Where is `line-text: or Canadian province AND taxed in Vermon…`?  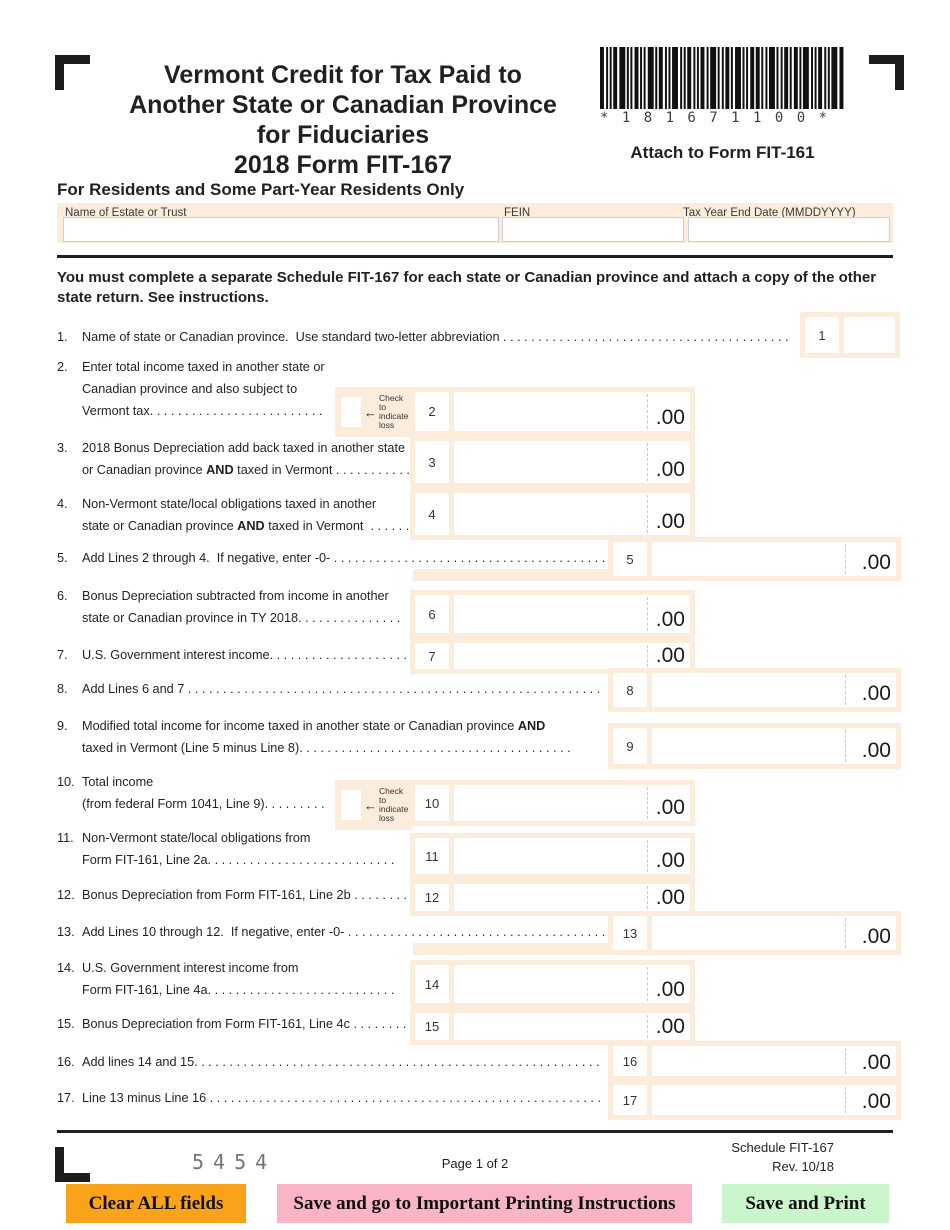 line-text: or Canadian province AND taxed in Vermon… is located at coordinates (247, 470).